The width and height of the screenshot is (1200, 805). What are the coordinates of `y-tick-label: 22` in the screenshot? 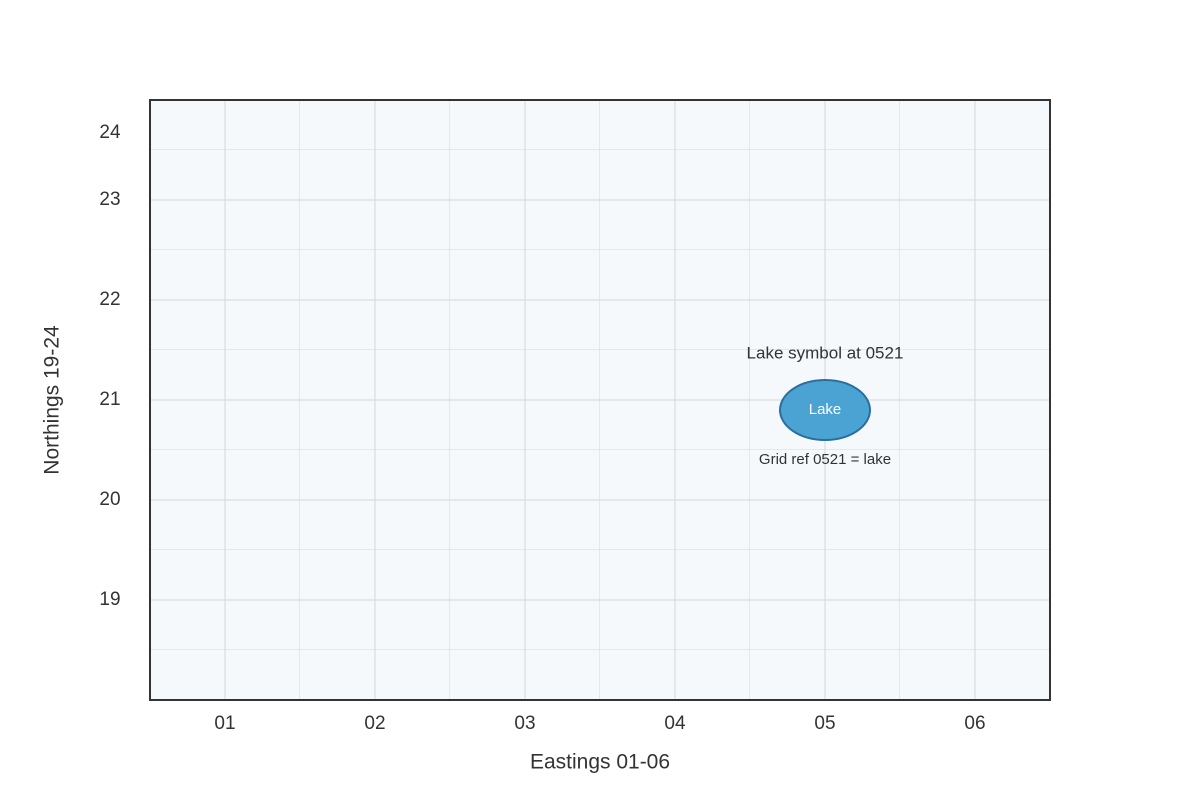 It's located at (109, 299).